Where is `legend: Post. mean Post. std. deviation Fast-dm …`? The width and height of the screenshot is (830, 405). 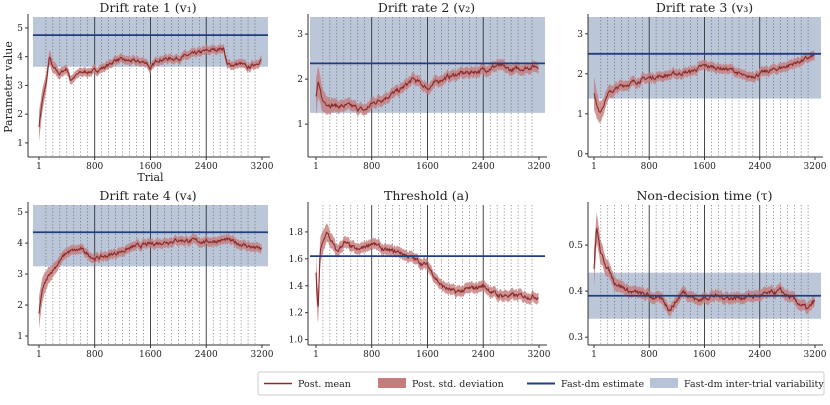 legend: Post. mean Post. std. deviation Fast-dm … is located at coordinates (541, 383).